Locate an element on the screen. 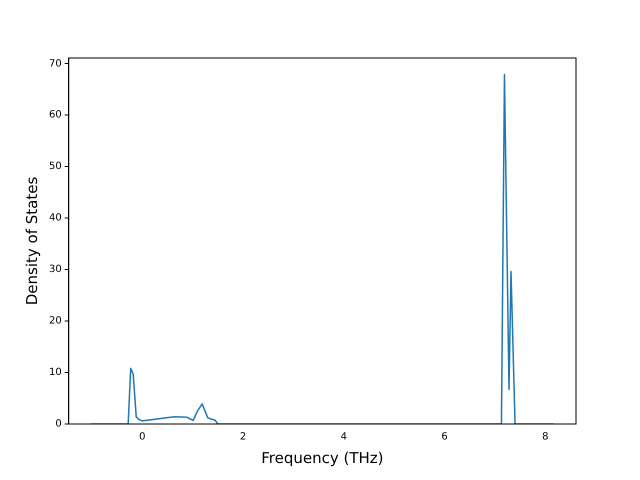 This screenshot has width=640, height=480. x-tick-label: 8 is located at coordinates (545, 437).